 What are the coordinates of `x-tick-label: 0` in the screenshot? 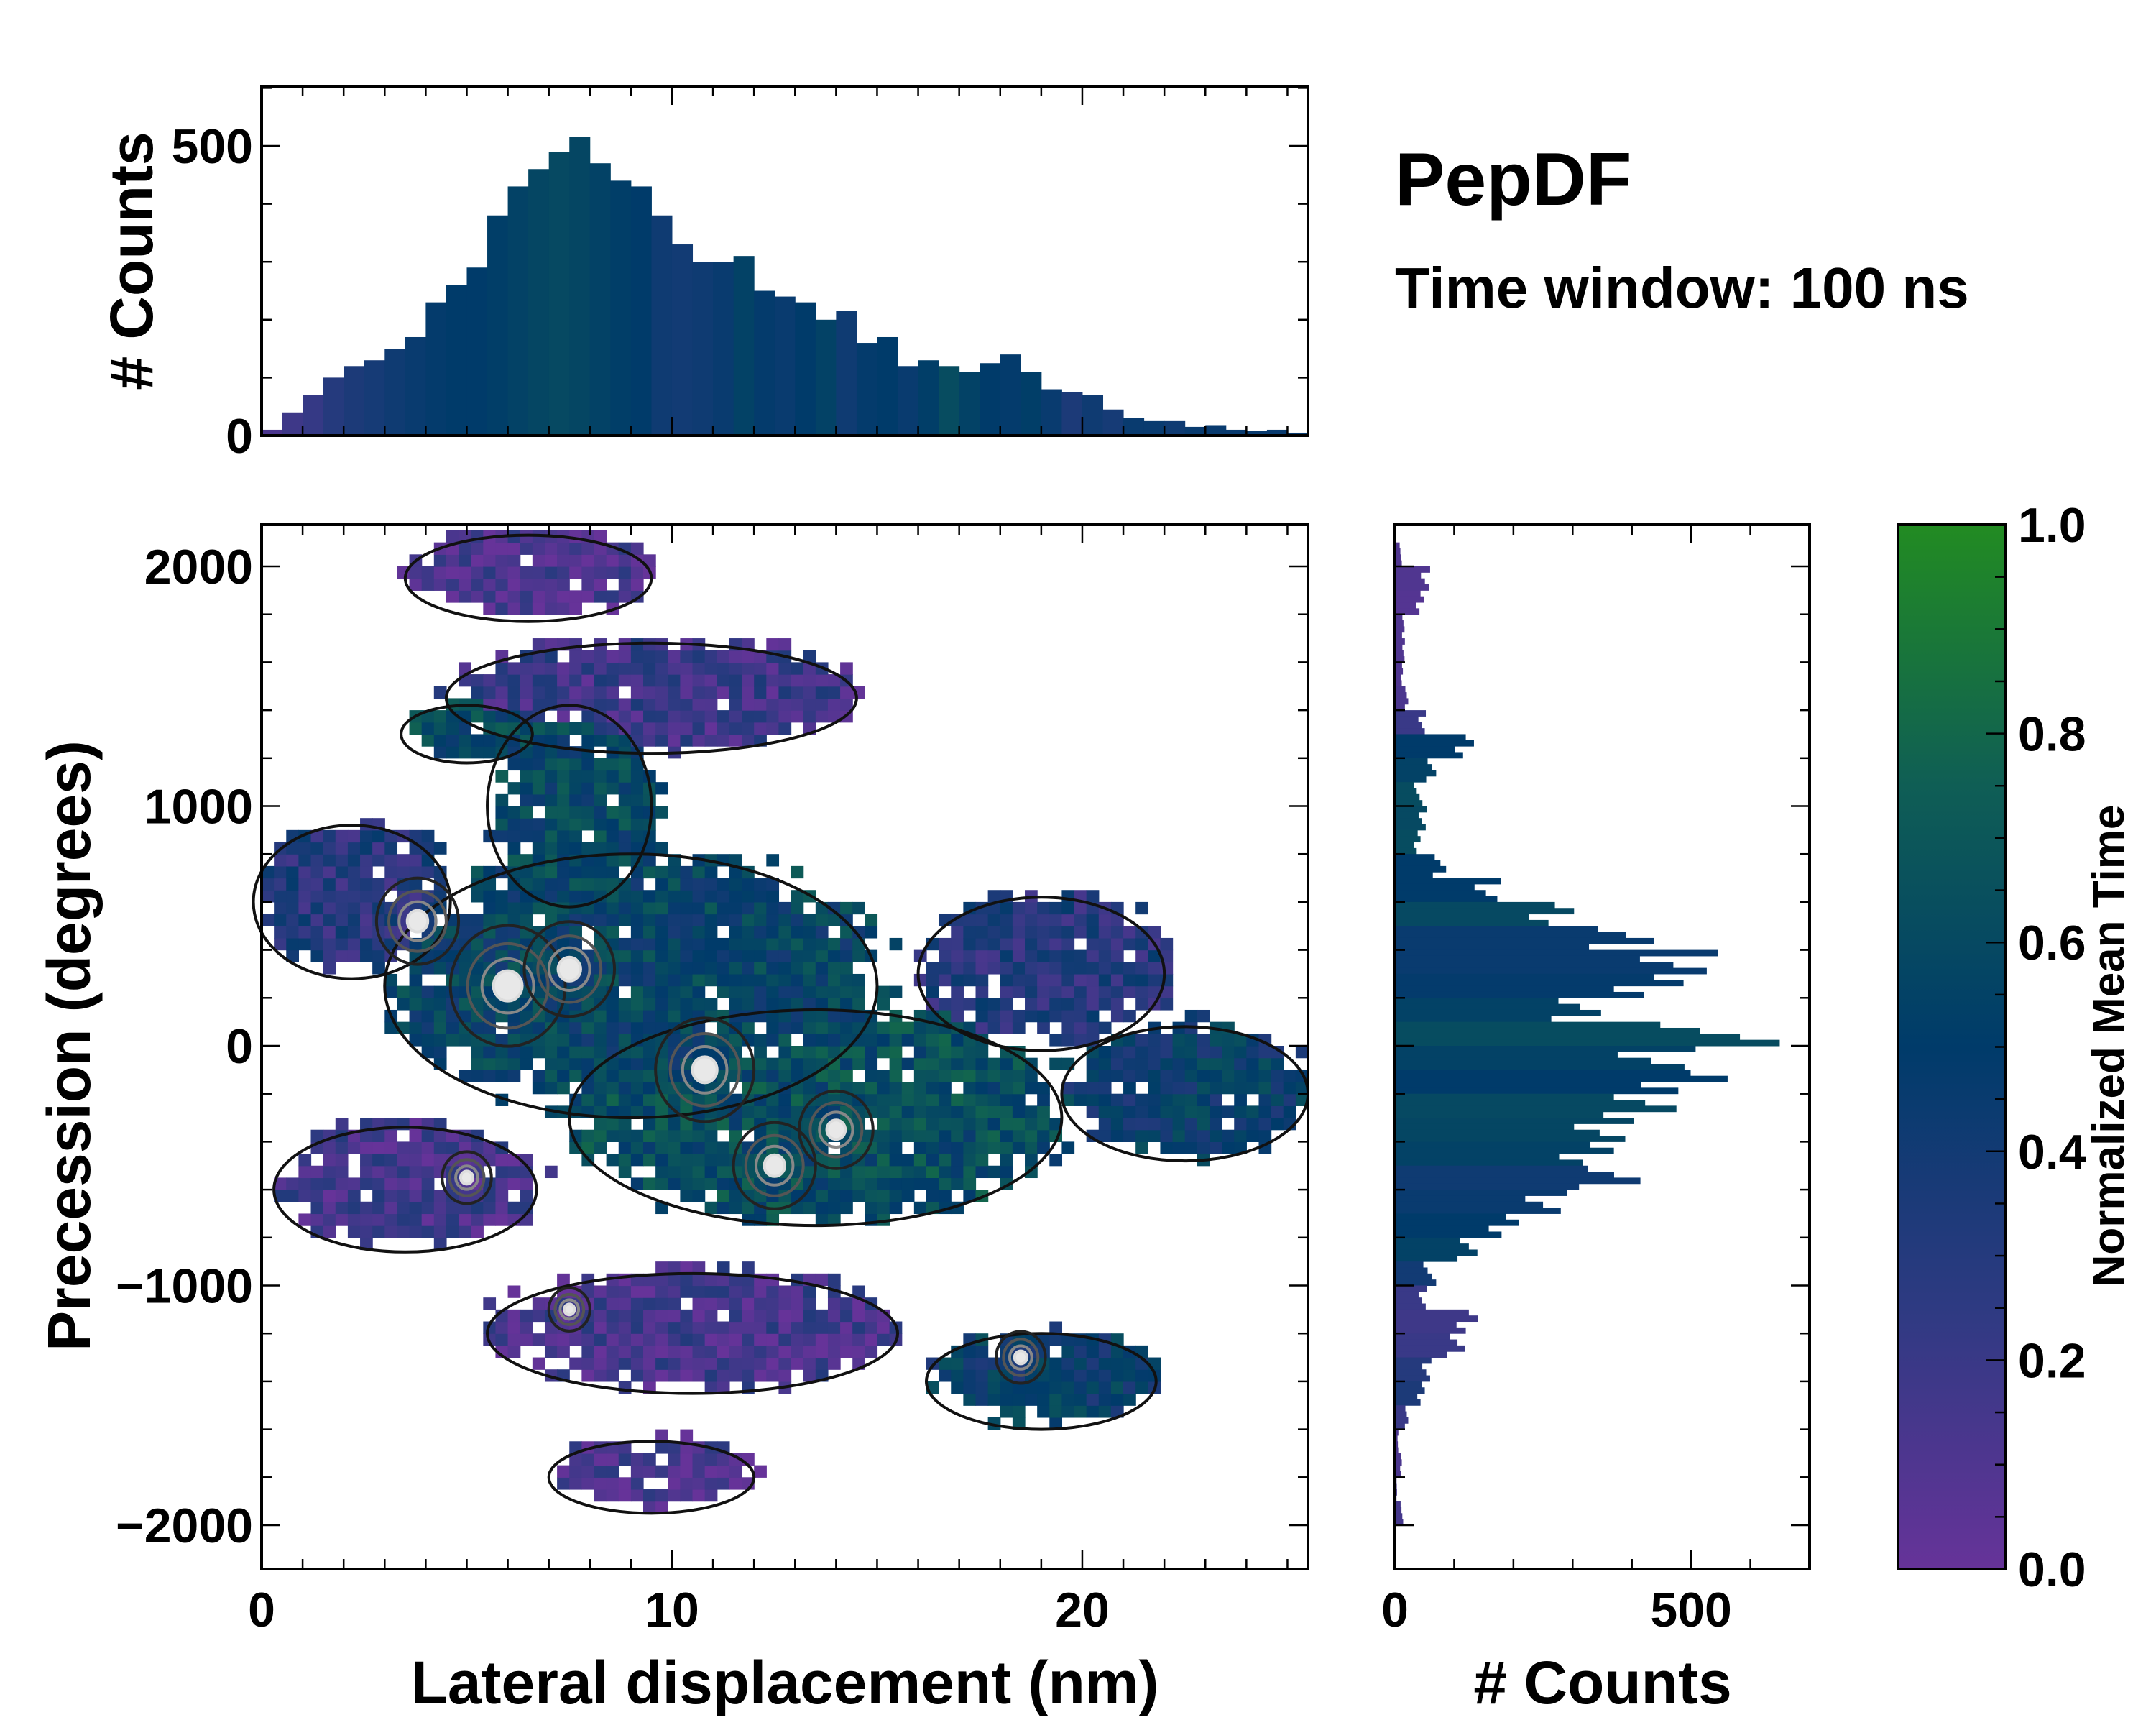 It's located at (262, 1610).